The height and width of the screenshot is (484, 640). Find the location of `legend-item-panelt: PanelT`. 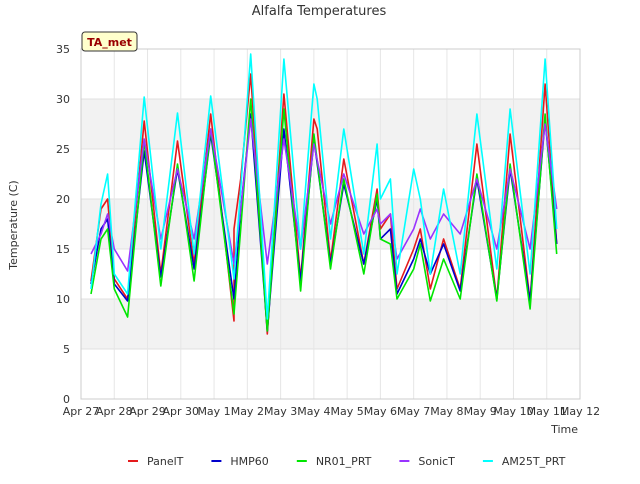

legend-item-panelt: PanelT is located at coordinates (156, 461).